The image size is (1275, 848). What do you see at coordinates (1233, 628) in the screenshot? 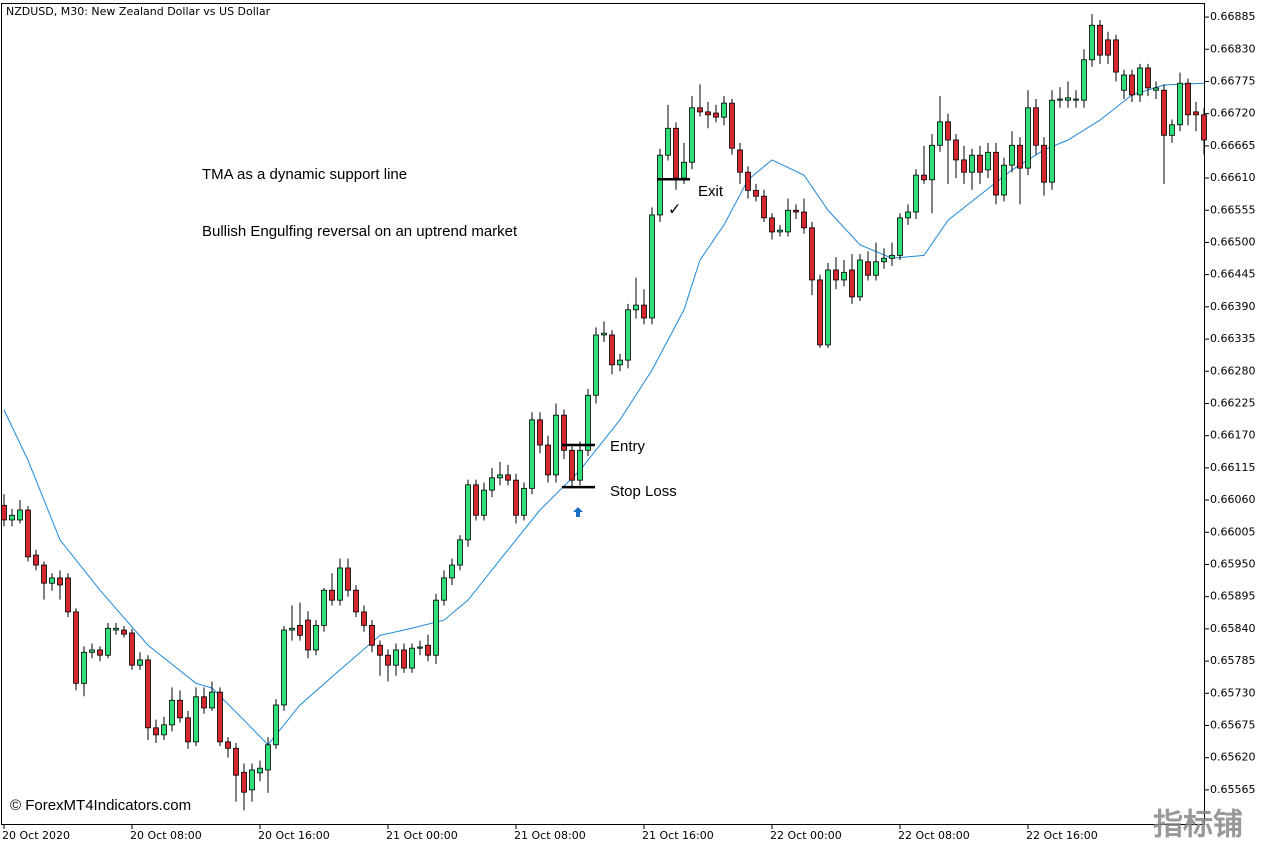
I see `y-tick-label: 0.65840` at bounding box center [1233, 628].